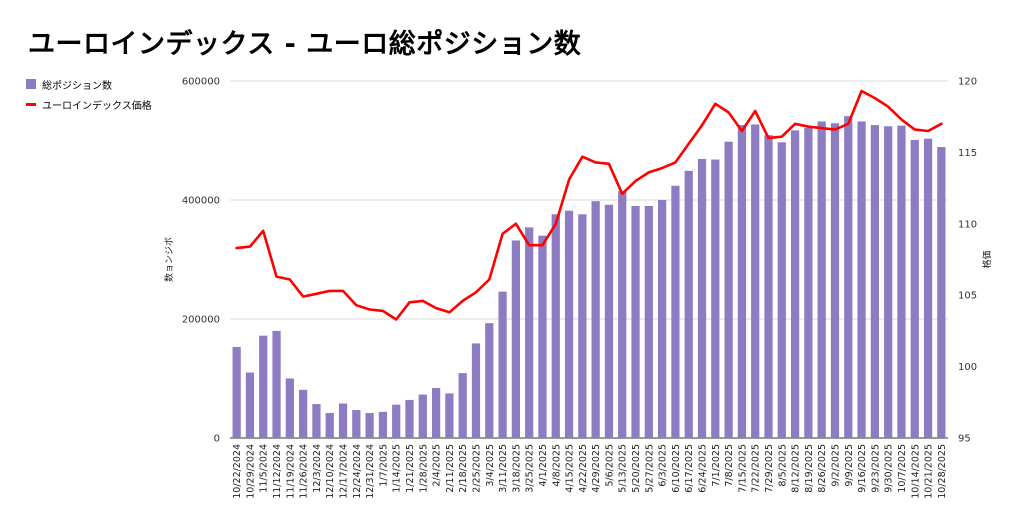 This screenshot has width=1024, height=518. What do you see at coordinates (290, 471) in the screenshot?
I see `x-tick-label: 11/19/2024` at bounding box center [290, 471].